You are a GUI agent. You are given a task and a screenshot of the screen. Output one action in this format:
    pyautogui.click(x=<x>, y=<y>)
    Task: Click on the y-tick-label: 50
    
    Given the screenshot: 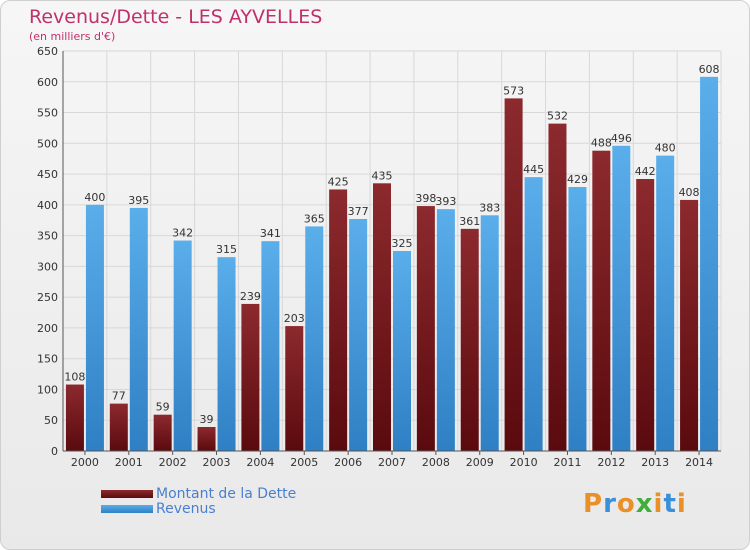 What is the action you would take?
    pyautogui.click(x=51, y=420)
    